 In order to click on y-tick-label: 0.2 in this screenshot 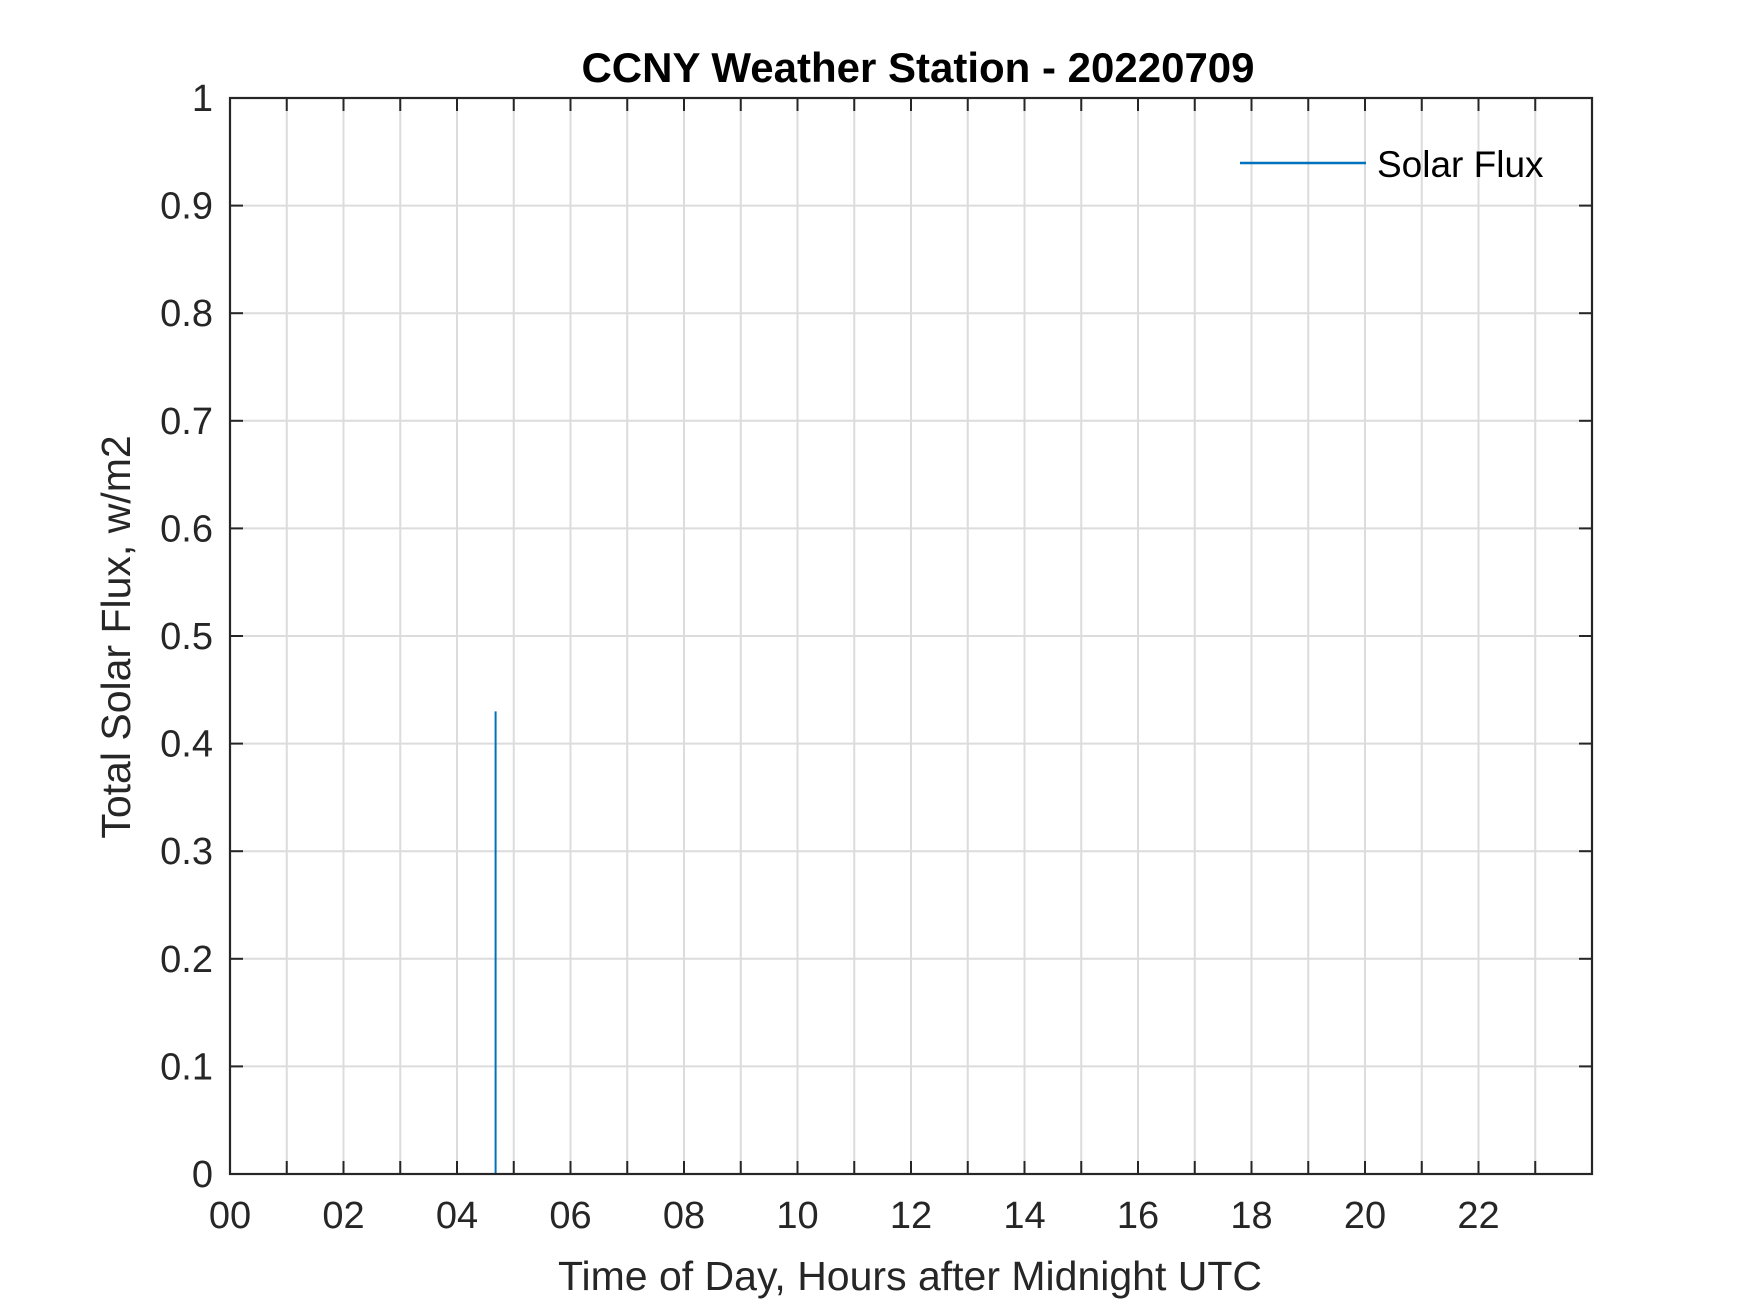, I will do `click(186, 960)`.